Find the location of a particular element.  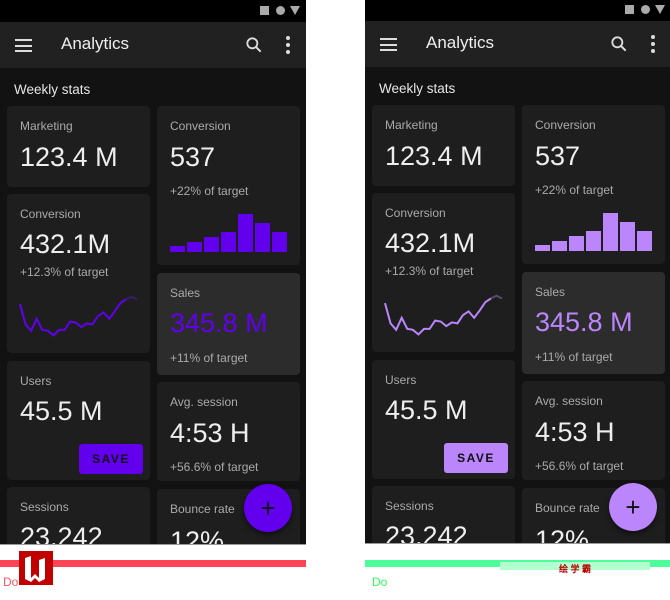

card-sub: +56.6% of target is located at coordinates (579, 466).